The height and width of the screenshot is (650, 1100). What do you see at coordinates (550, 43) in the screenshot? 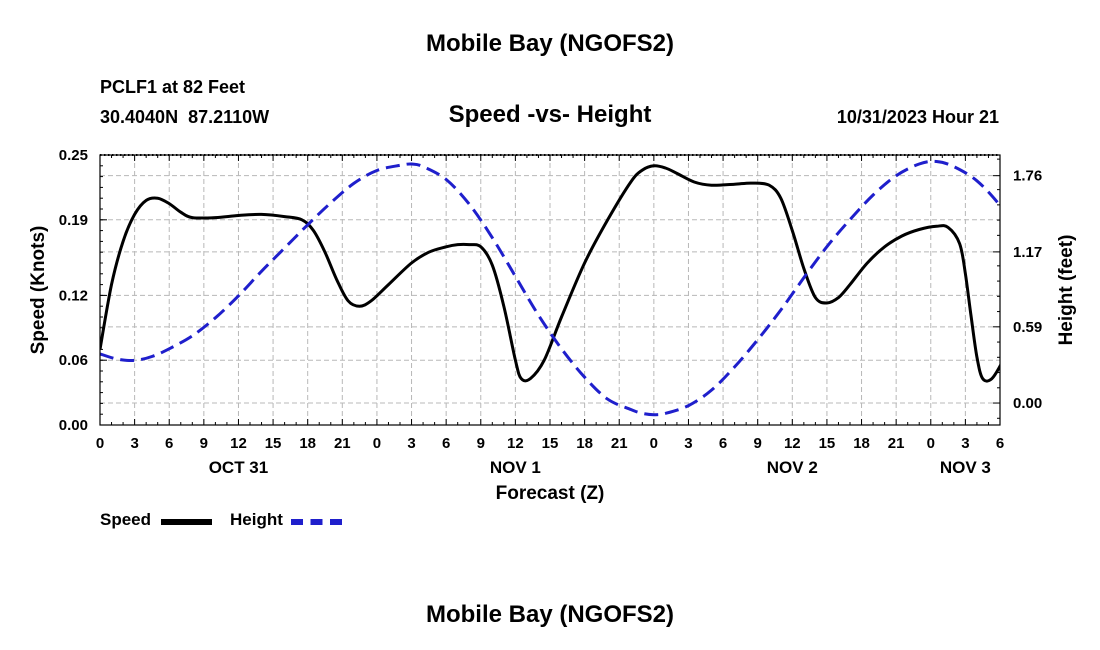
I see `top-title: Mobile Bay (NGOFS2)` at bounding box center [550, 43].